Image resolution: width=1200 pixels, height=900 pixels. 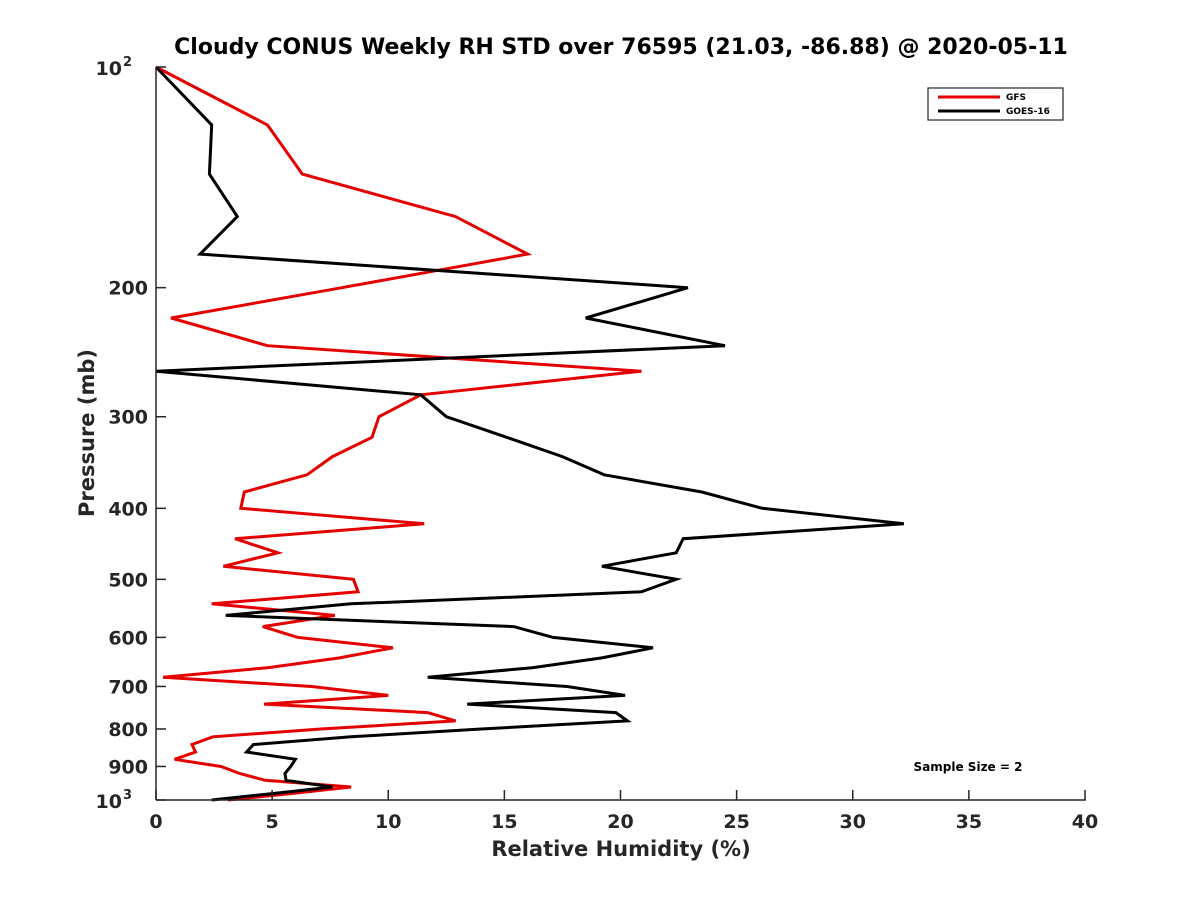 I want to click on legend: GFS GOES-16, so click(x=995, y=104).